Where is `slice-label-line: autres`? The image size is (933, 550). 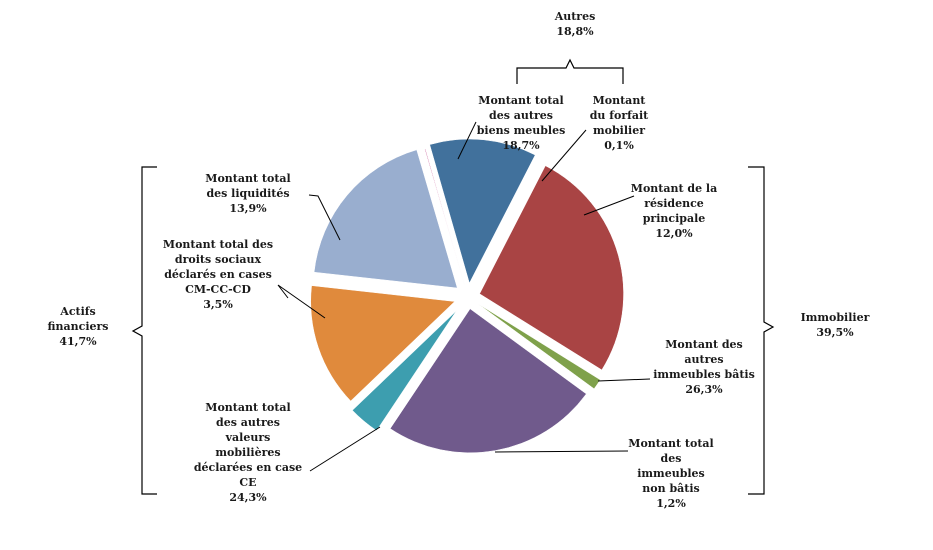
slice-label-line: autres is located at coordinates (703, 359).